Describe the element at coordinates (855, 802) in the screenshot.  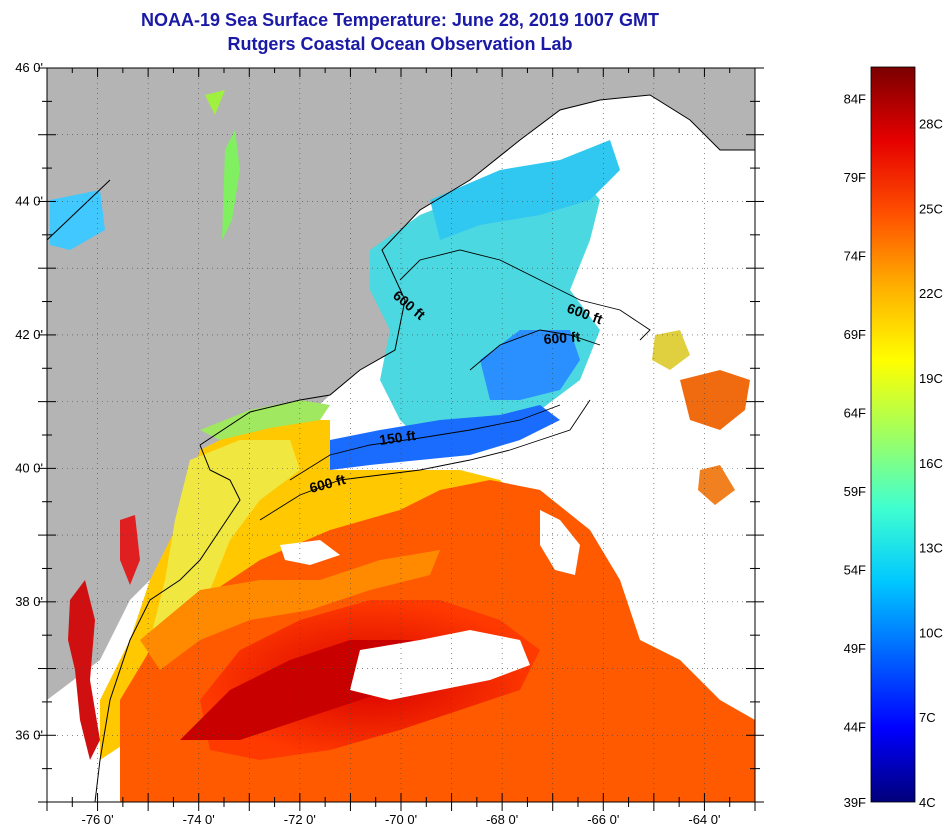
I see `colorbar-fahrenheit-label: 39F` at that location.